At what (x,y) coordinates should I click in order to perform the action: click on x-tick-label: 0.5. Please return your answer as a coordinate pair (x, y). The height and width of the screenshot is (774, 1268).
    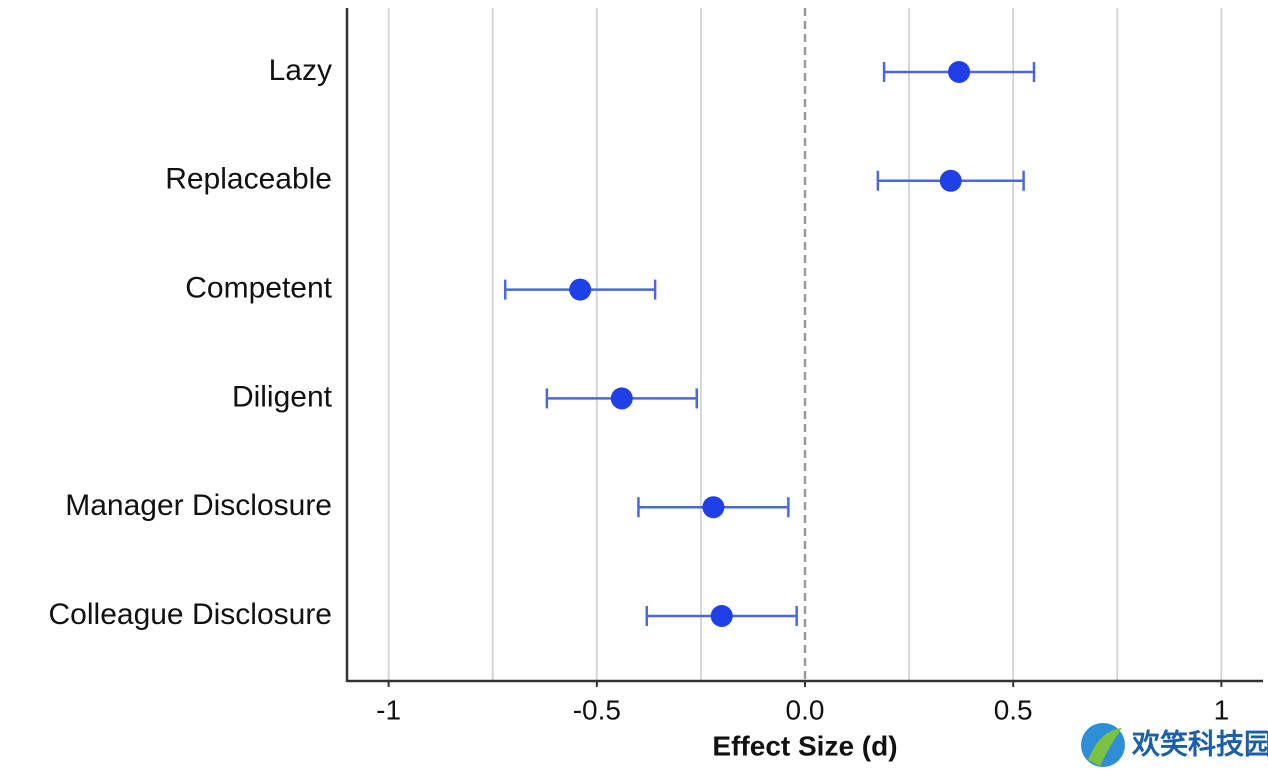
    Looking at the image, I should click on (1013, 709).